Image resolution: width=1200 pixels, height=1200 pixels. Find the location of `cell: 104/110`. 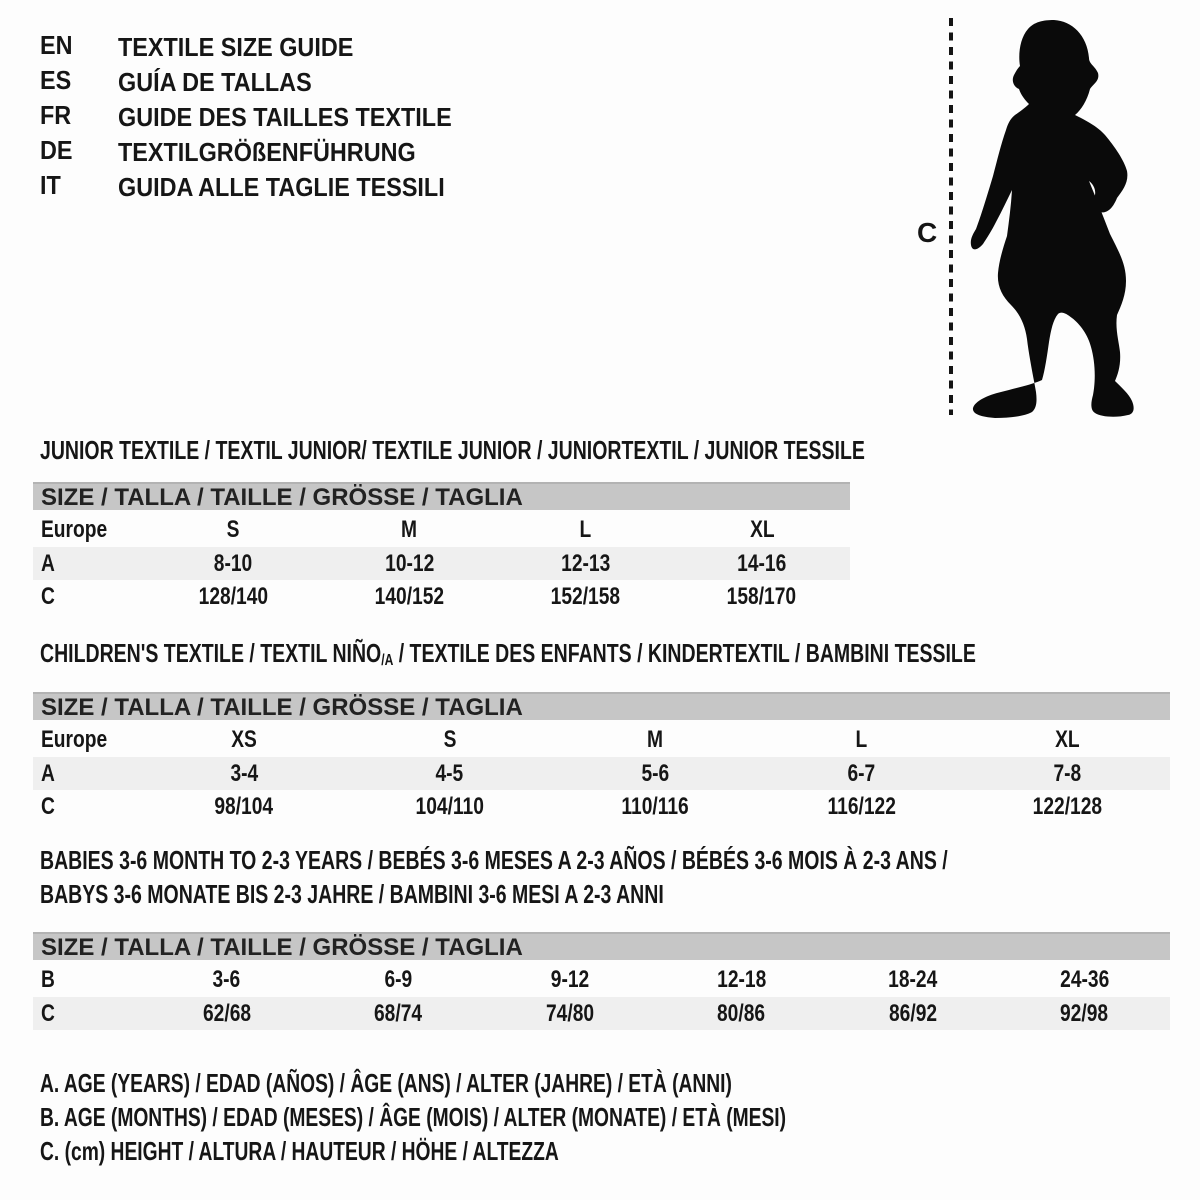

cell: 104/110 is located at coordinates (449, 806).